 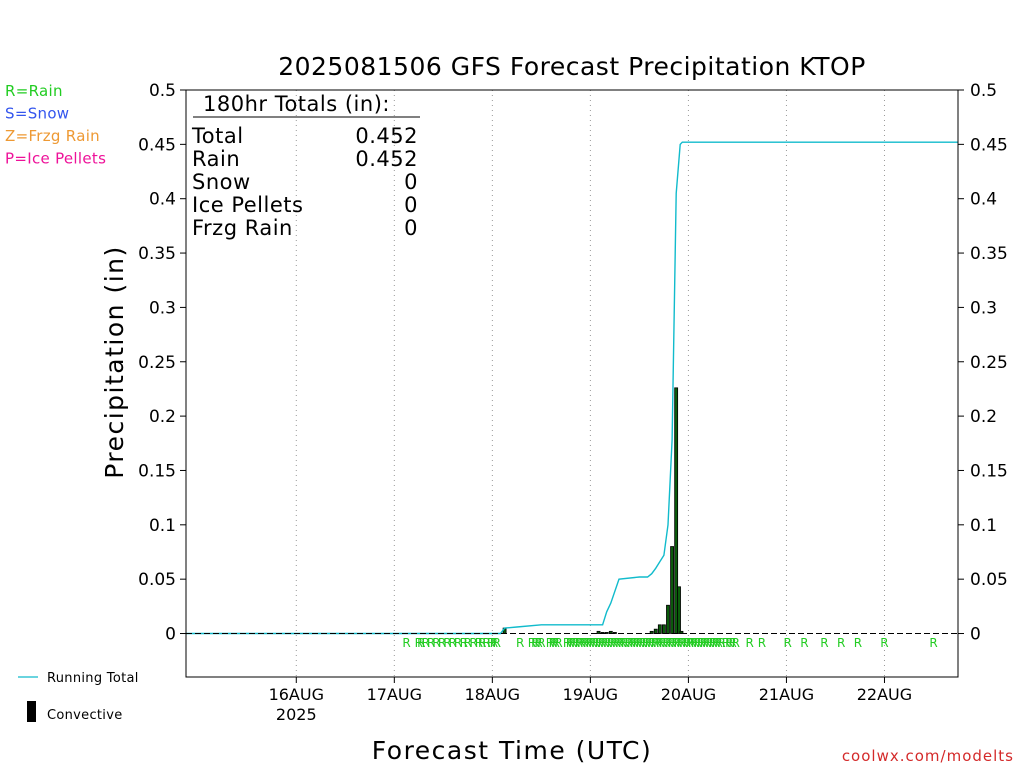 I want to click on series-legend: Running Total Convective, so click(x=78, y=697).